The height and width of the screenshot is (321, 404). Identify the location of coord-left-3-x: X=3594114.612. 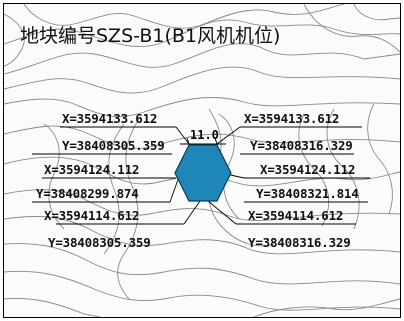
(91, 215).